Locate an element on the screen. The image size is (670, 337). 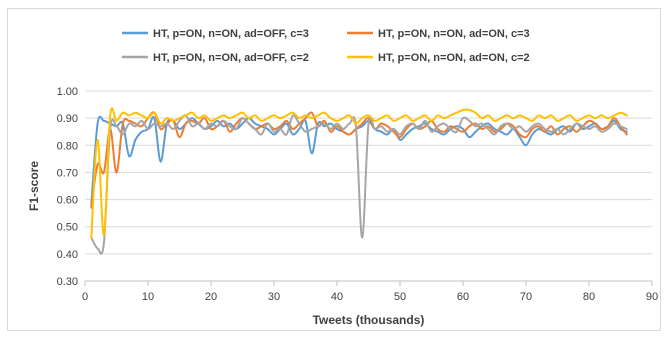
y-tick-label: 1.00 is located at coordinates (67, 92).